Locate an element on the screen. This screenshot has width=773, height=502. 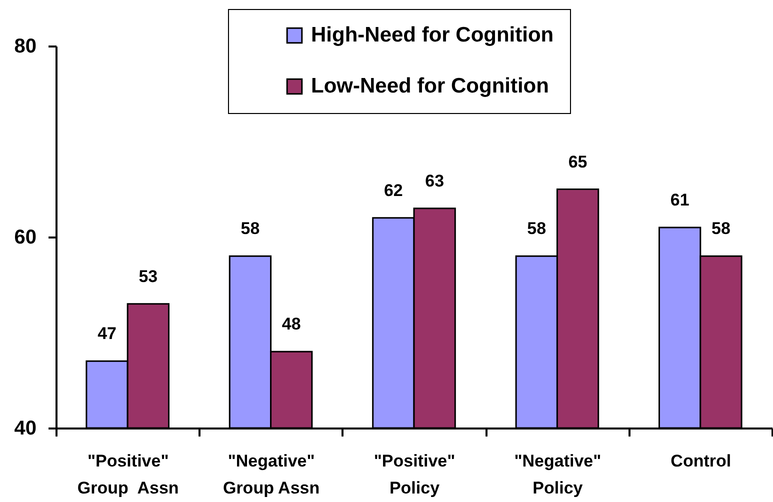
data-label: 65 is located at coordinates (578, 162).